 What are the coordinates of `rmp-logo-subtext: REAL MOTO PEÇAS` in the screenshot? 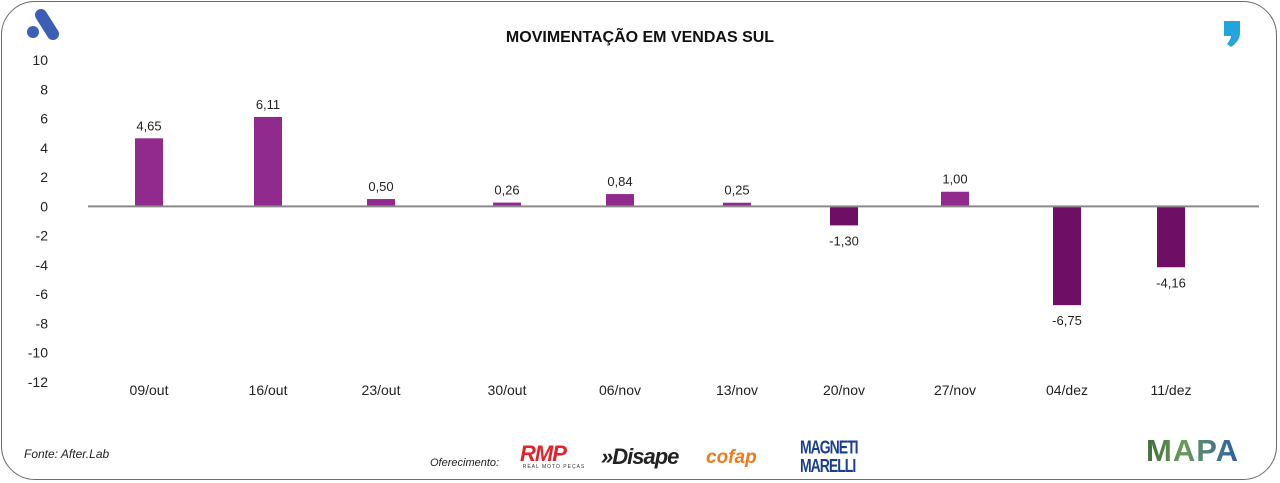 It's located at (554, 467).